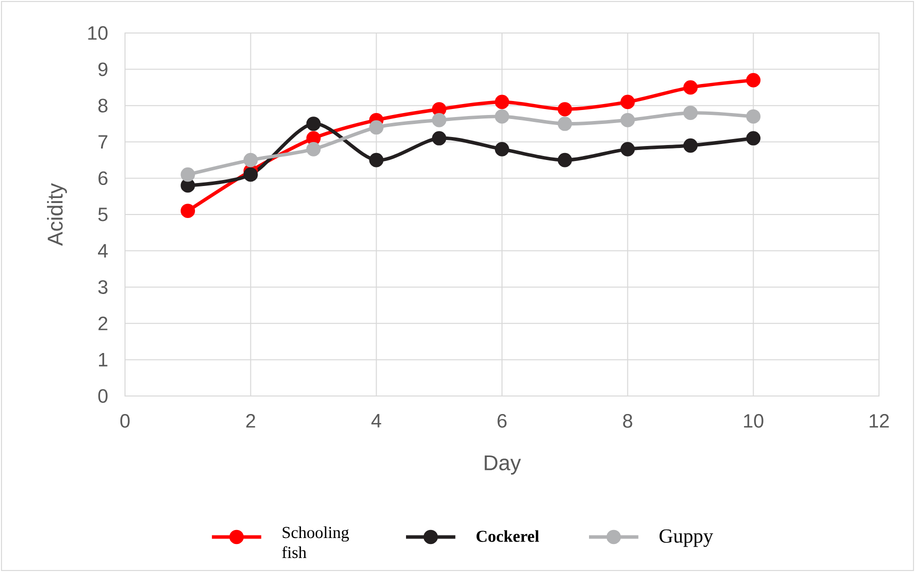  I want to click on x-axis-title: Day, so click(502, 465).